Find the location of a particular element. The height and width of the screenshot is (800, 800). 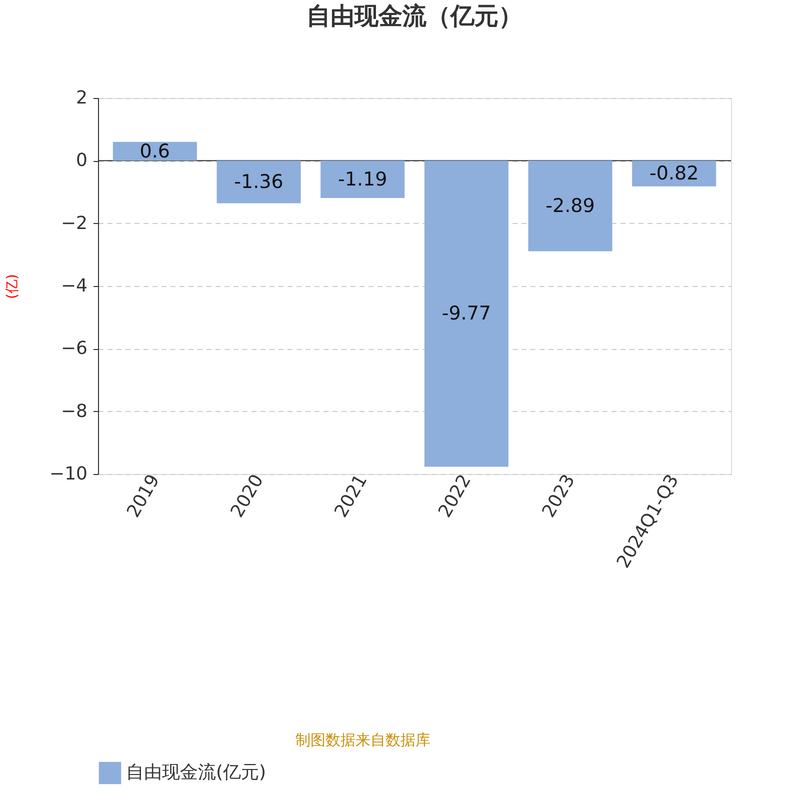

y-tick-label: 0 is located at coordinates (82, 161).